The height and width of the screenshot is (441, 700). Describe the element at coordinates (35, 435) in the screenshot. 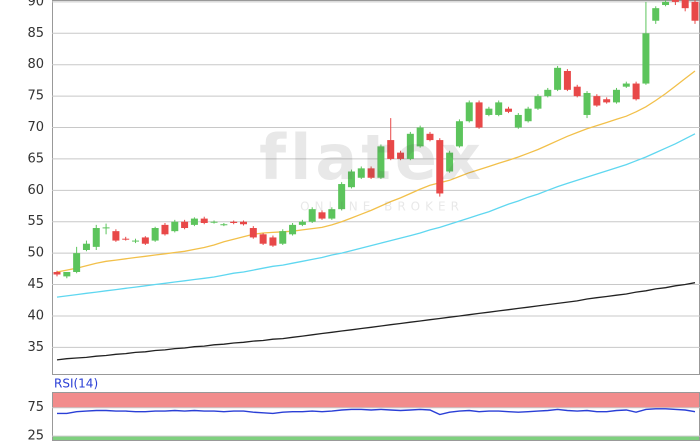

I see `y-tick-label: 25` at that location.